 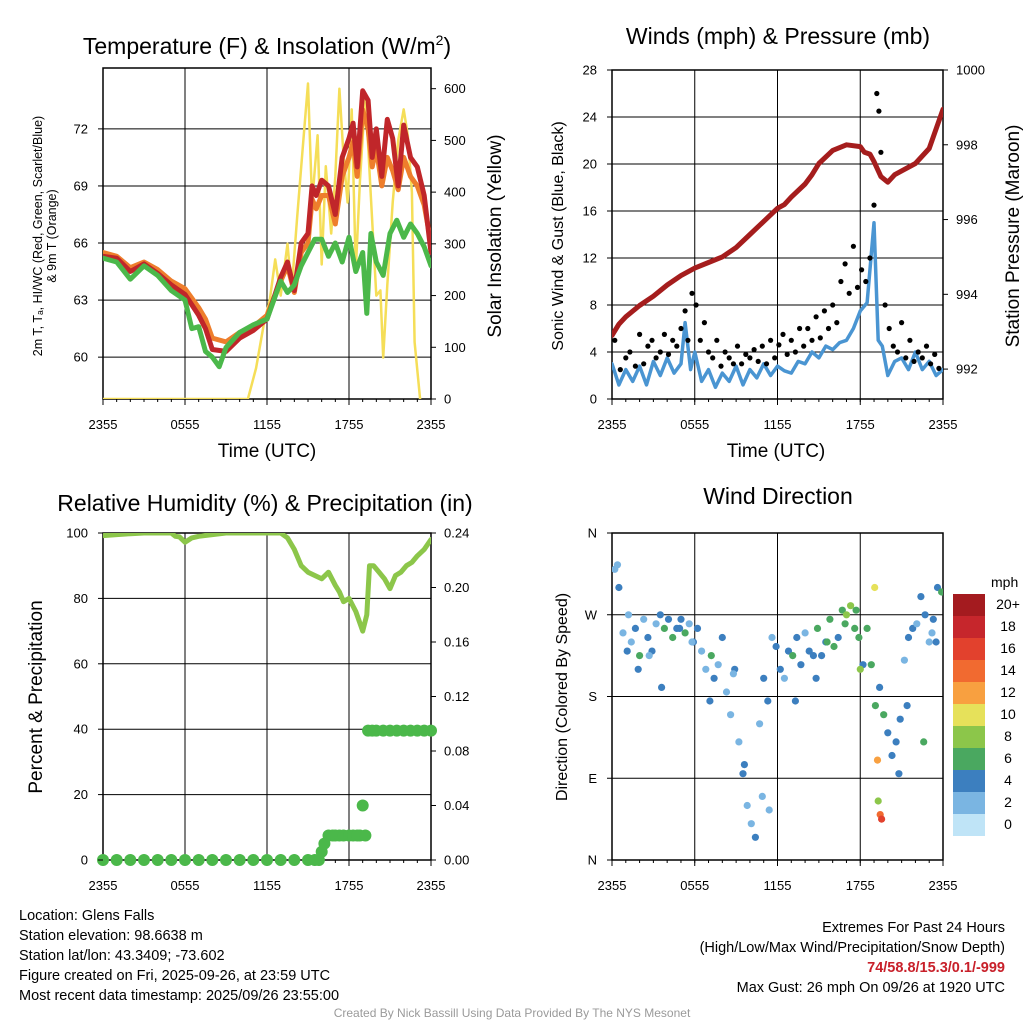 I want to click on colorbar-label: 8, so click(x=1008, y=736).